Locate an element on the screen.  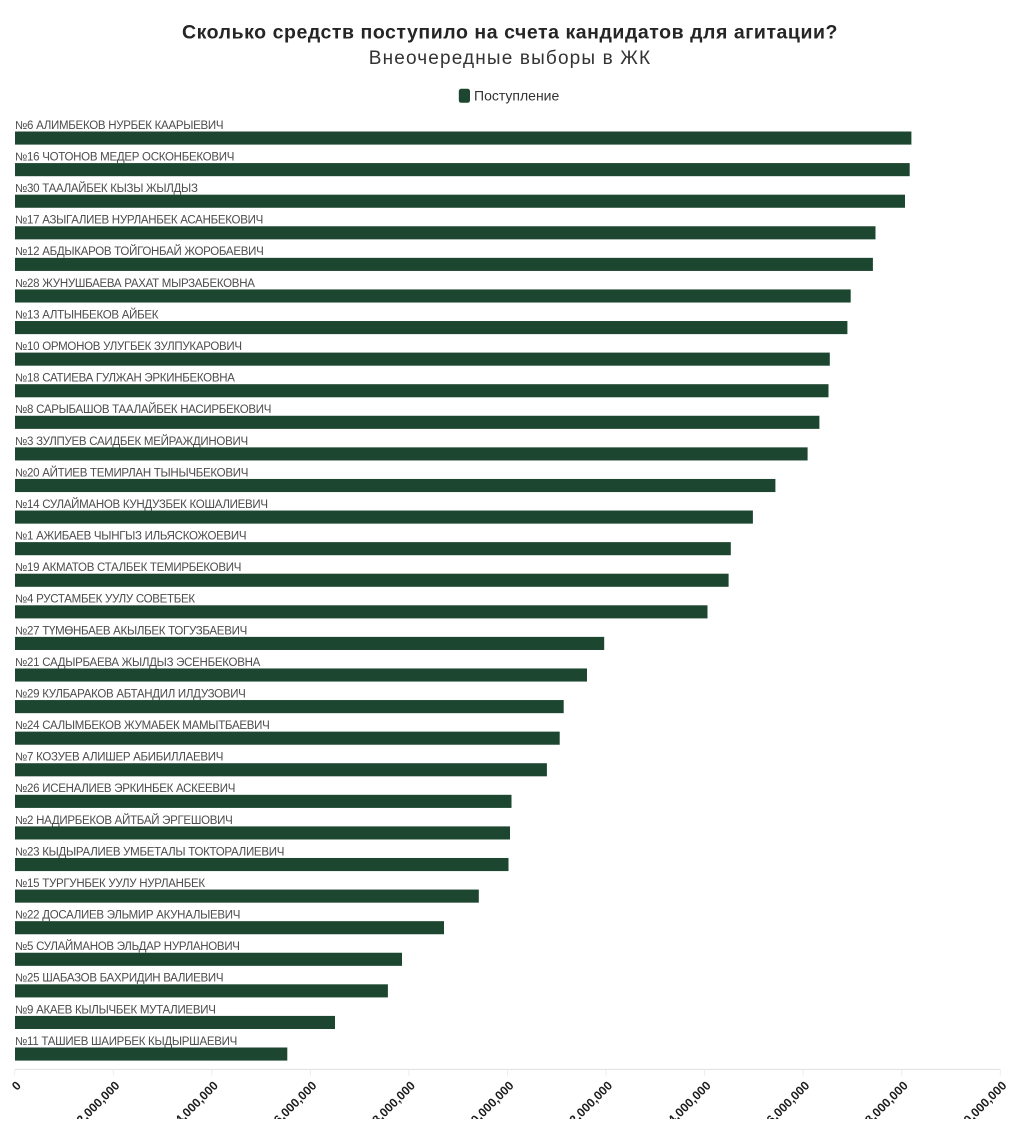
svg-text:№21 САДЫРБАЕВА ЖЫЛДЫЗ ЭСЕНБЕКО: №21 САДЫРБАЕВА ЖЫЛДЫЗ ЭСЕНБЕКОВНА is located at coordinates (138, 663).